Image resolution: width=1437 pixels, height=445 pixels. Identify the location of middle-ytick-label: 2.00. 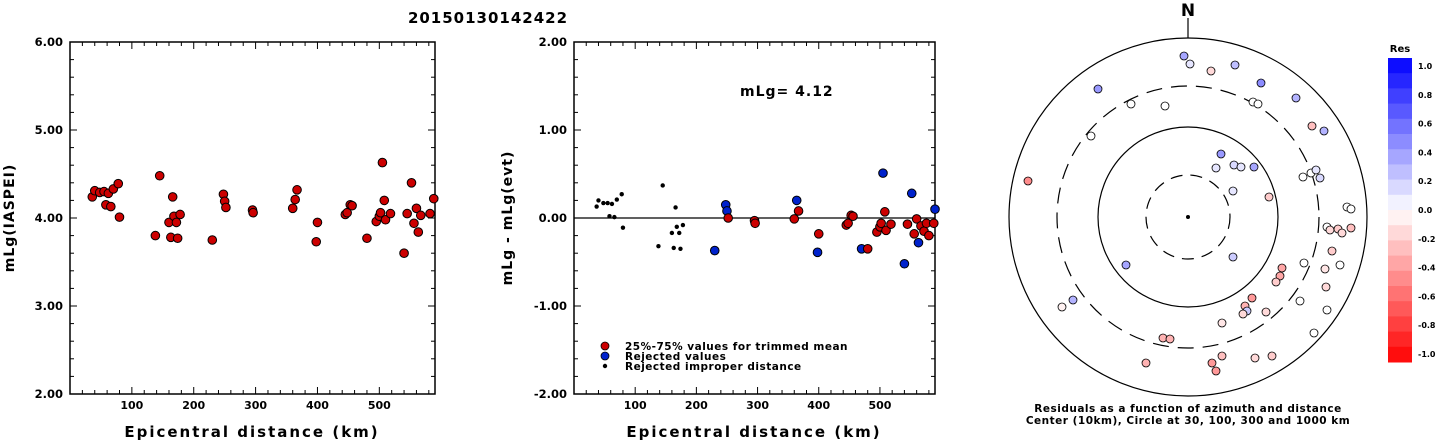
(553, 42).